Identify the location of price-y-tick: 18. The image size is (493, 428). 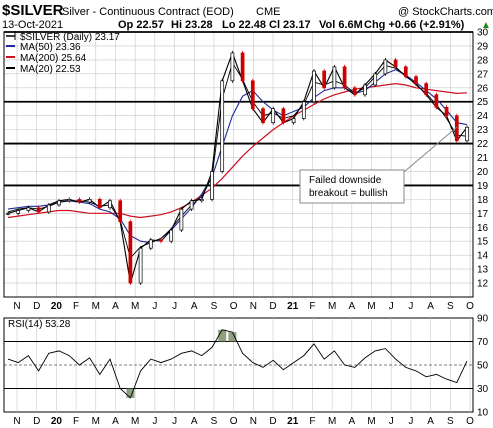
(483, 200).